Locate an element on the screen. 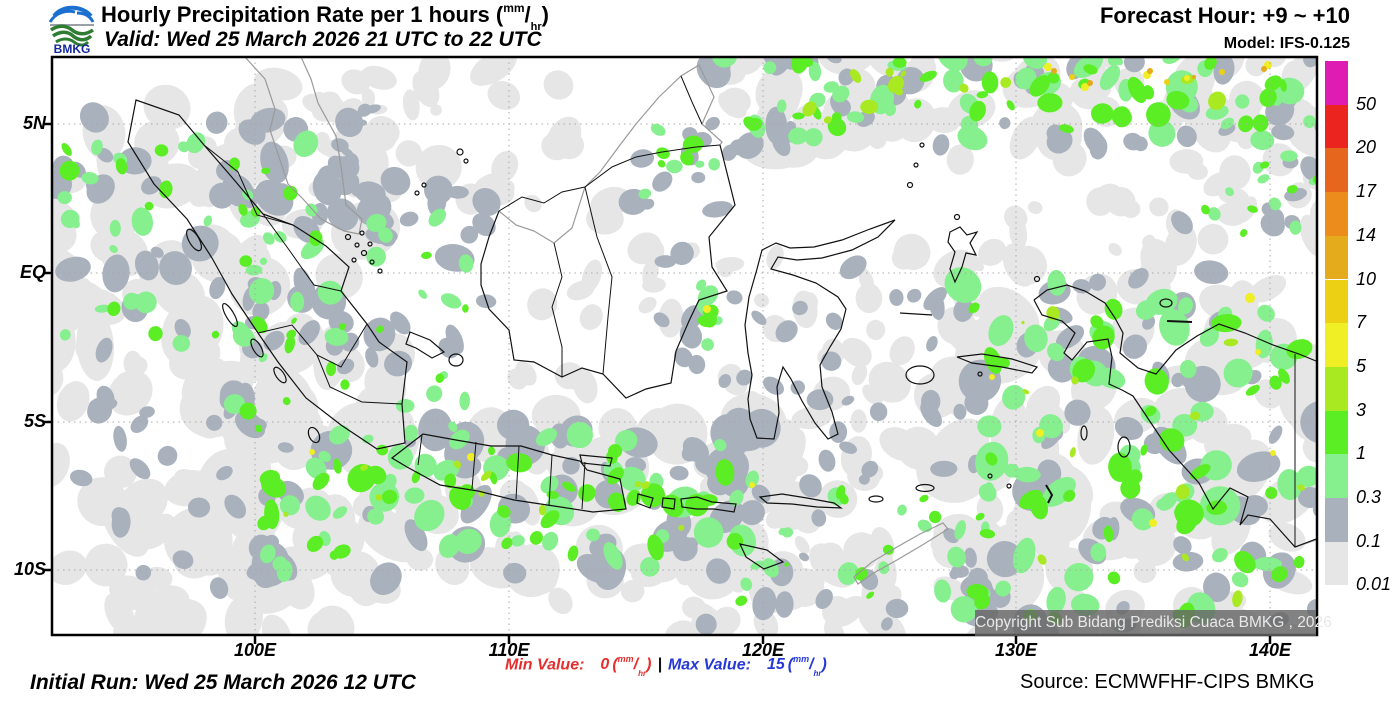  java-borders is located at coordinates (501, 472).